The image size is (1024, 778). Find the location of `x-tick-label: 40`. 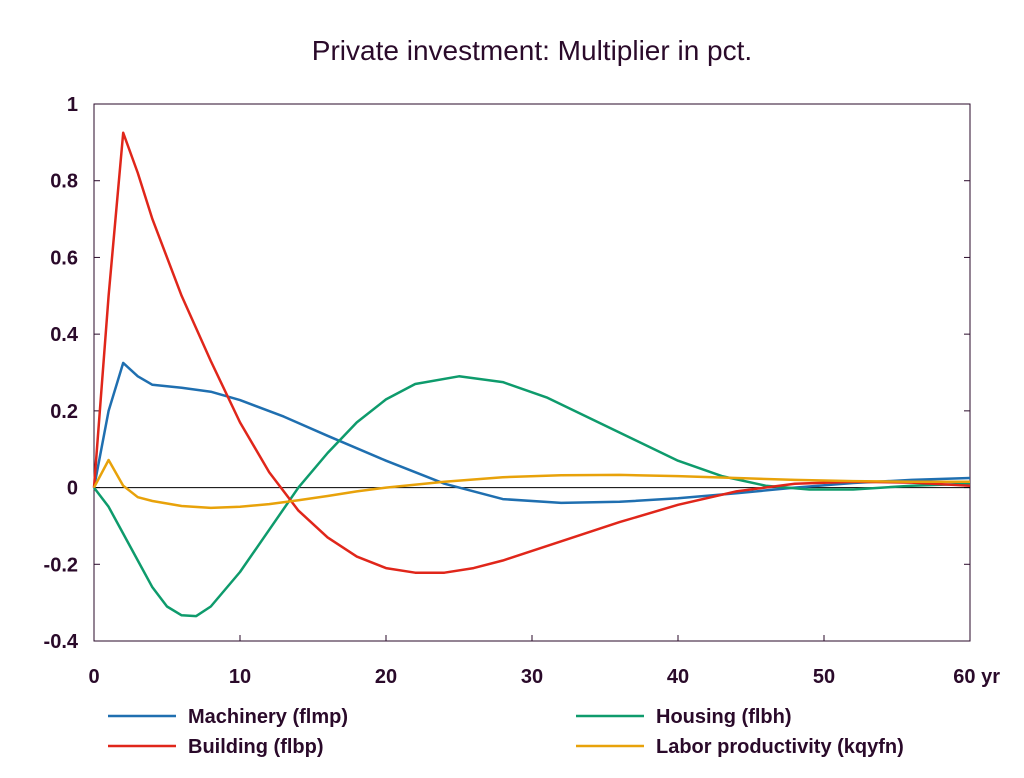

x-tick-label: 40 is located at coordinates (678, 677).